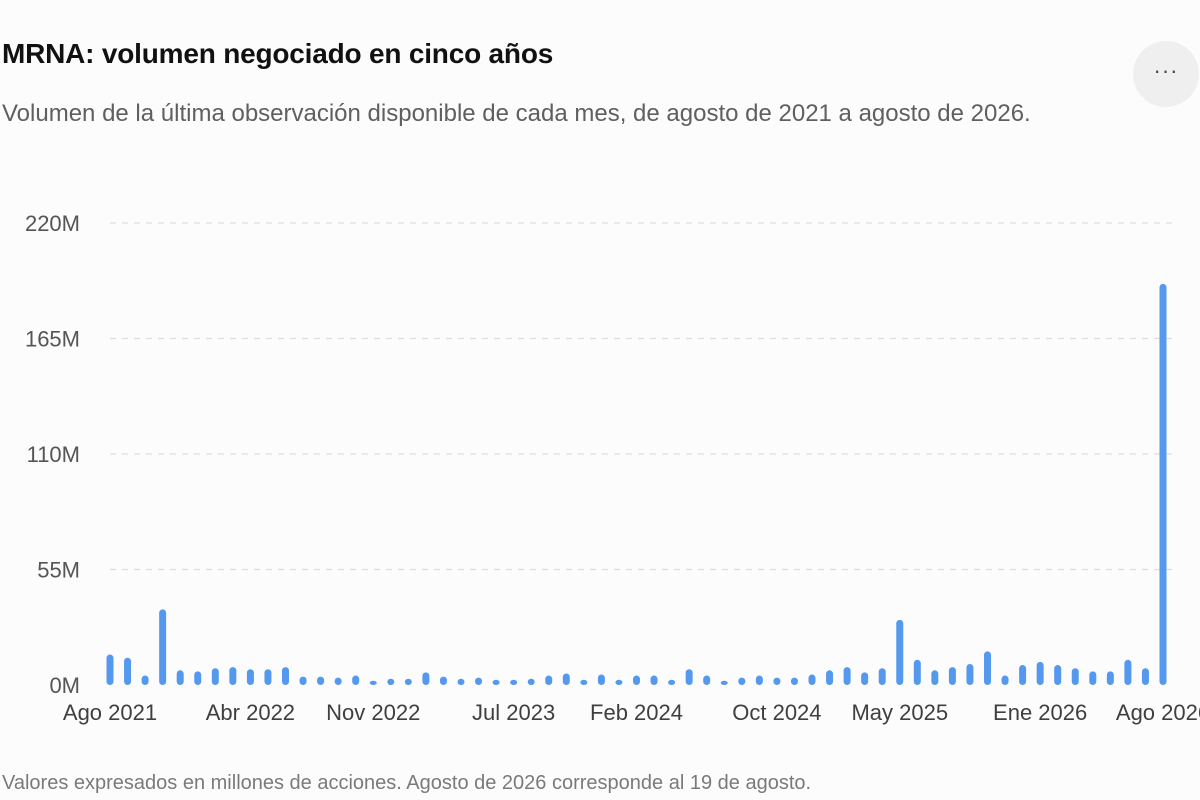 The width and height of the screenshot is (1200, 800). I want to click on bar: Ago 2022: 4M, so click(321, 680).